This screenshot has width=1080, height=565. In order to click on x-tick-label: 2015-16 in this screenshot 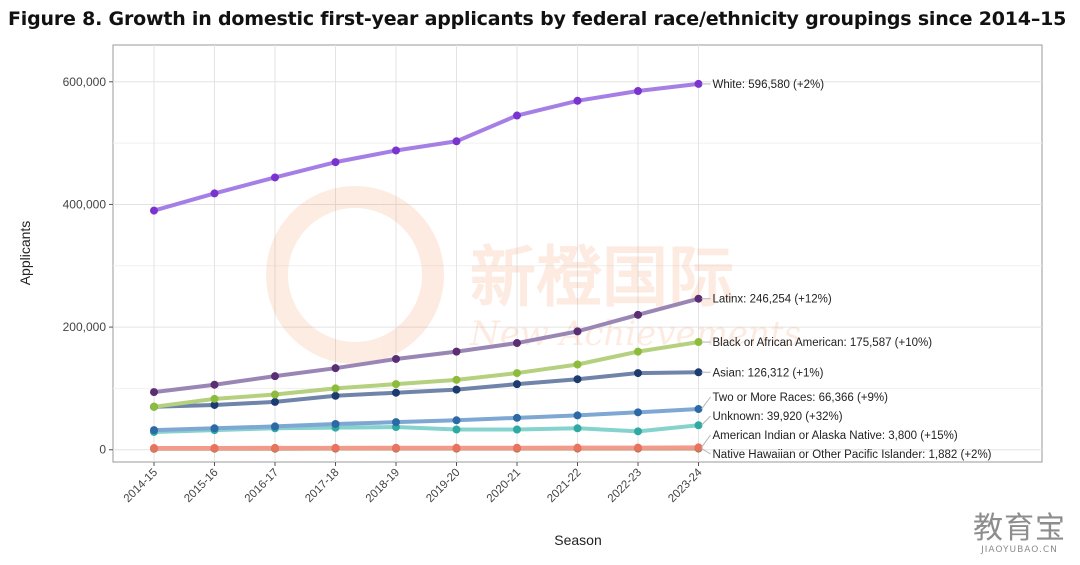, I will do `click(201, 486)`.